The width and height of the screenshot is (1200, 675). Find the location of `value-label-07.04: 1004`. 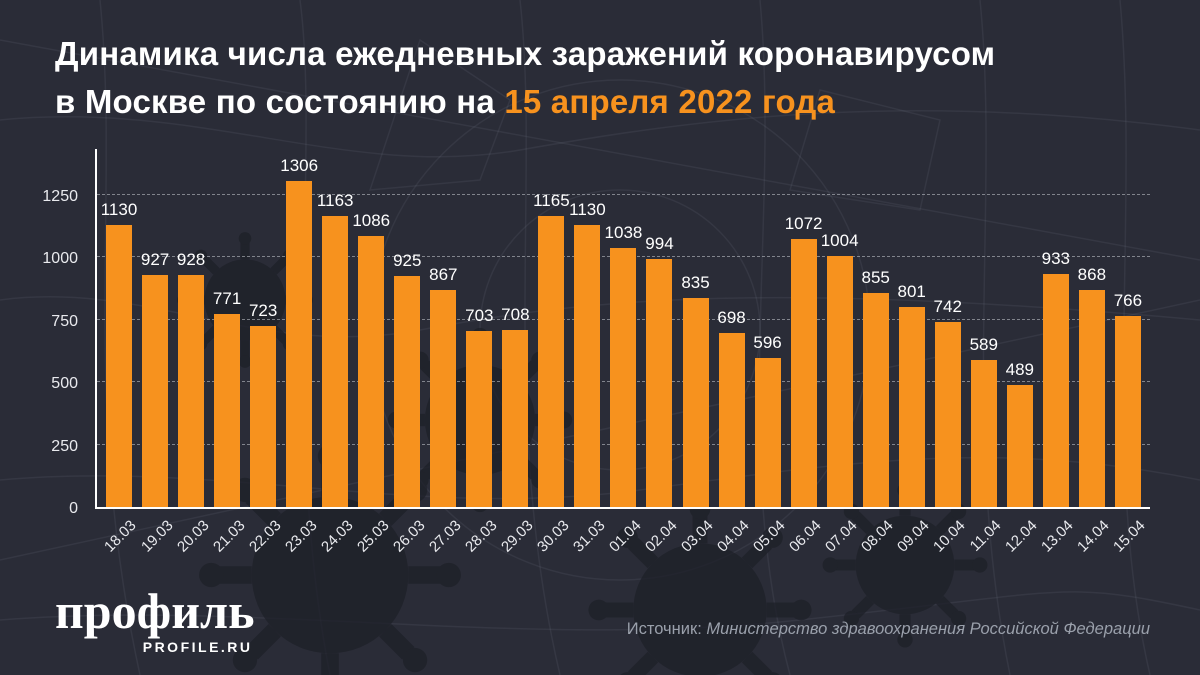

value-label-07.04: 1004 is located at coordinates (839, 240).